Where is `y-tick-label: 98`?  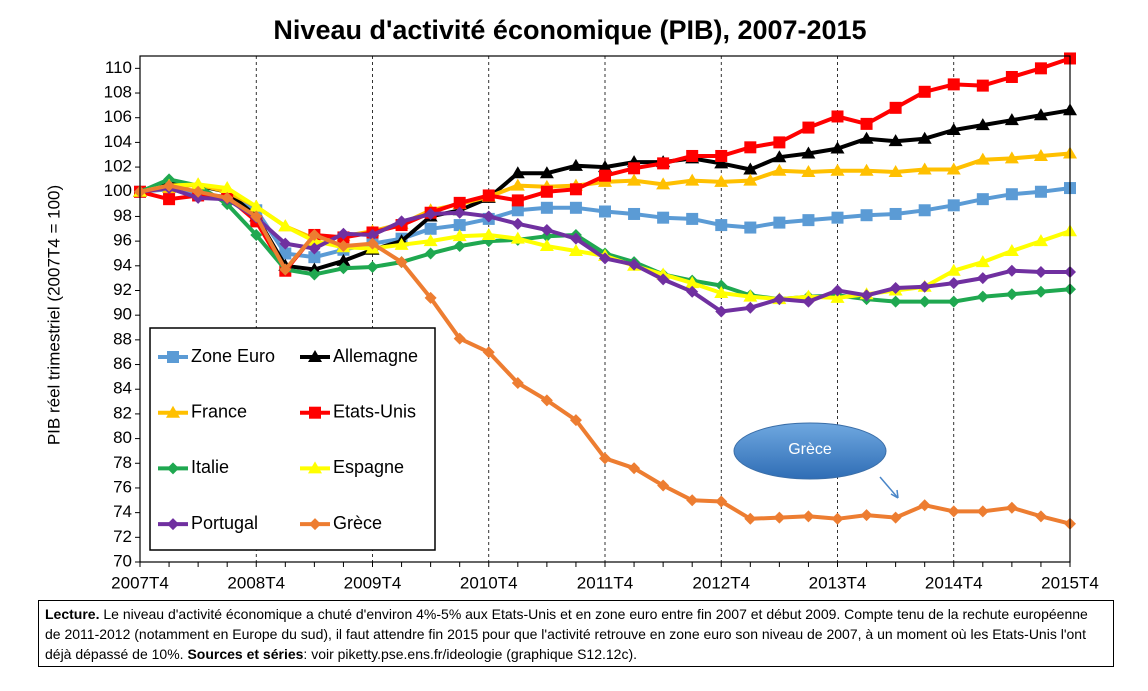 y-tick-label: 98 is located at coordinates (122, 215).